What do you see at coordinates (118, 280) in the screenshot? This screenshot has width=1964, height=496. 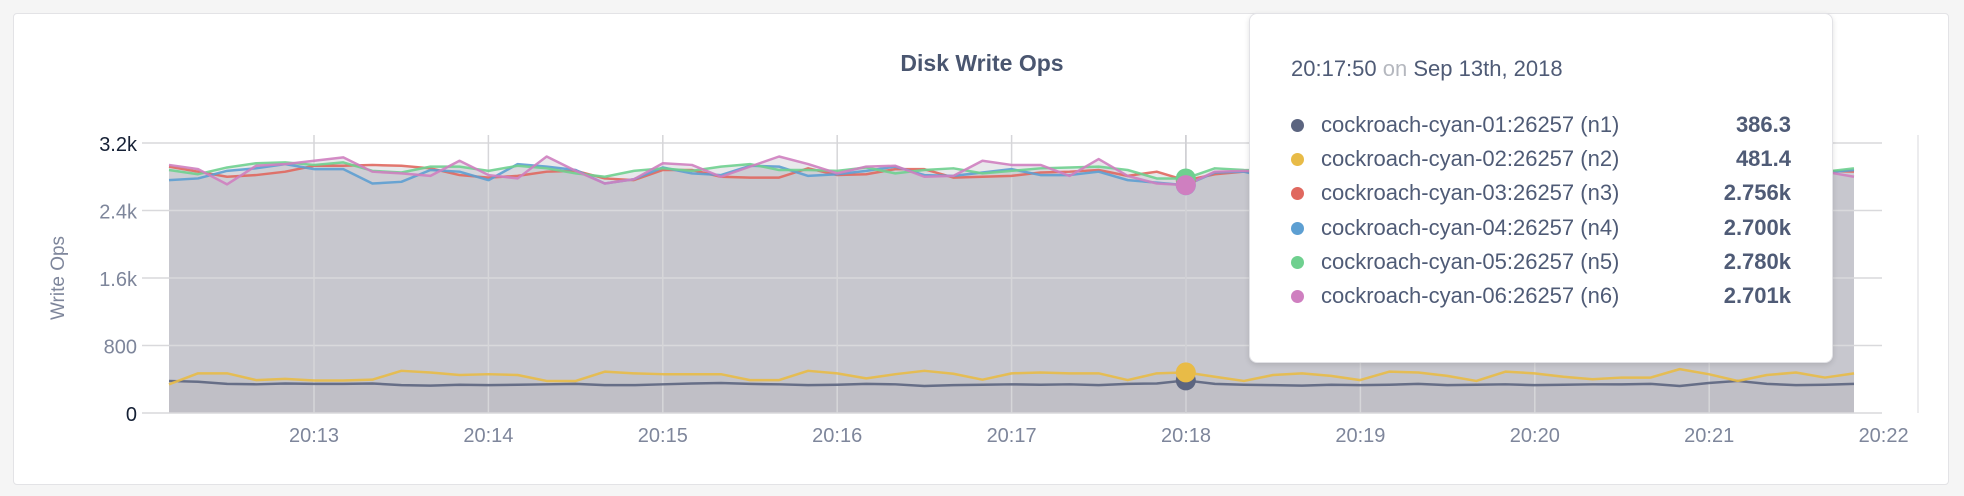 I see `y-tick-label: 1.6k` at bounding box center [118, 280].